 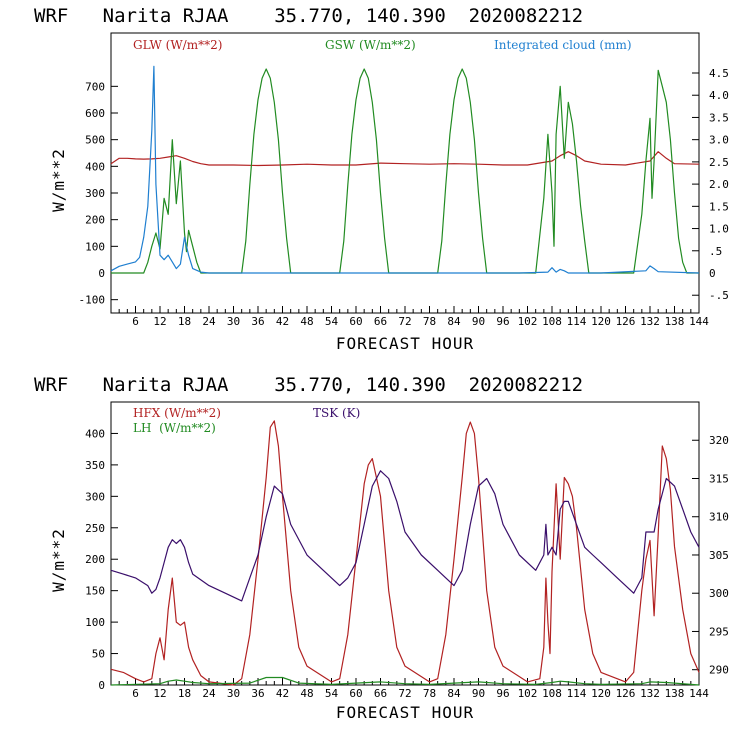 What do you see at coordinates (454, 321) in the screenshot?
I see `chart-1-x-tick-label: 84` at bounding box center [454, 321].